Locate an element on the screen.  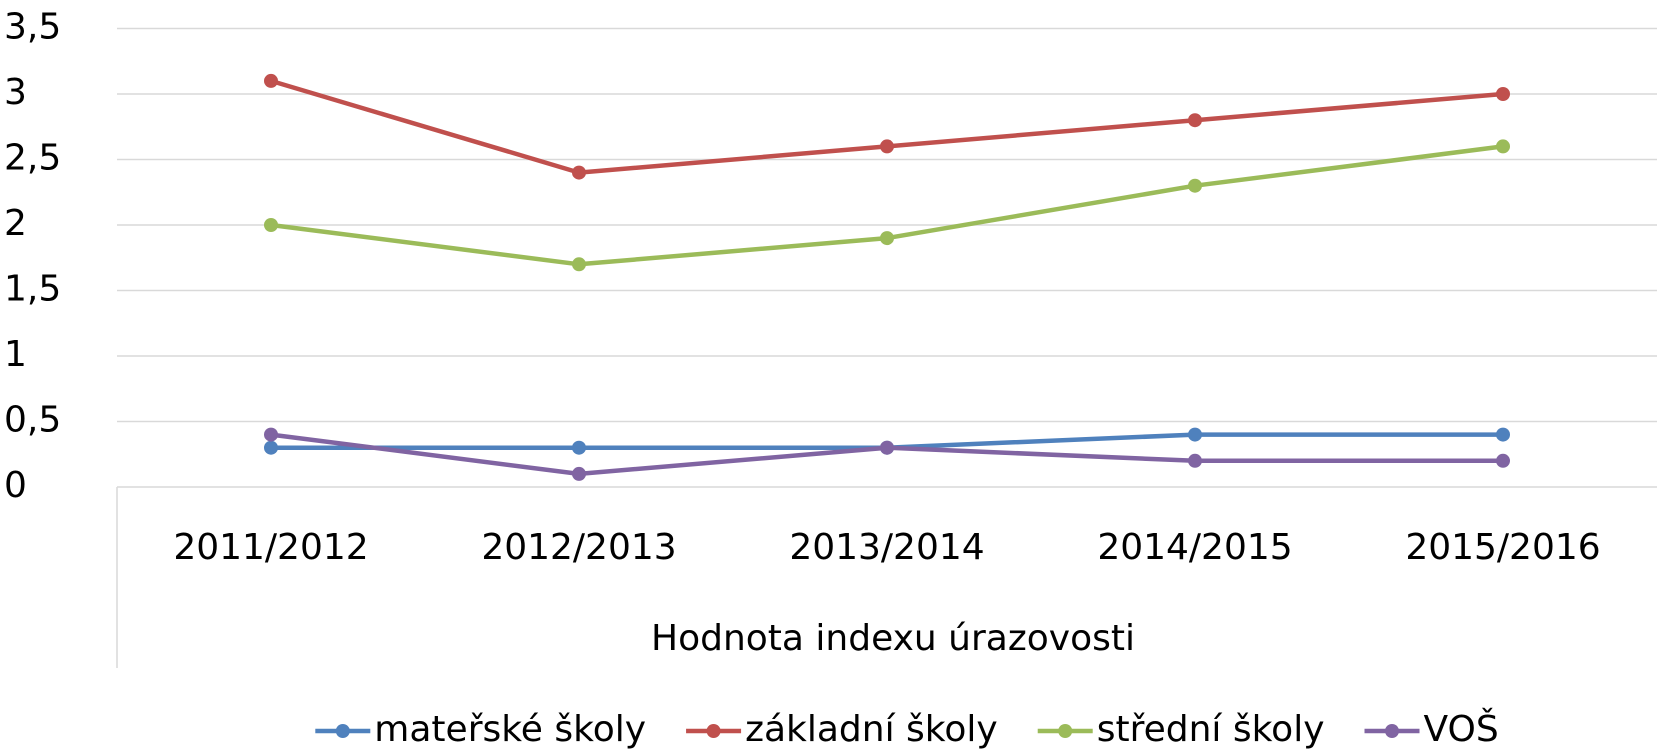
x-tick-label: 2012/2013 is located at coordinates (578, 547).